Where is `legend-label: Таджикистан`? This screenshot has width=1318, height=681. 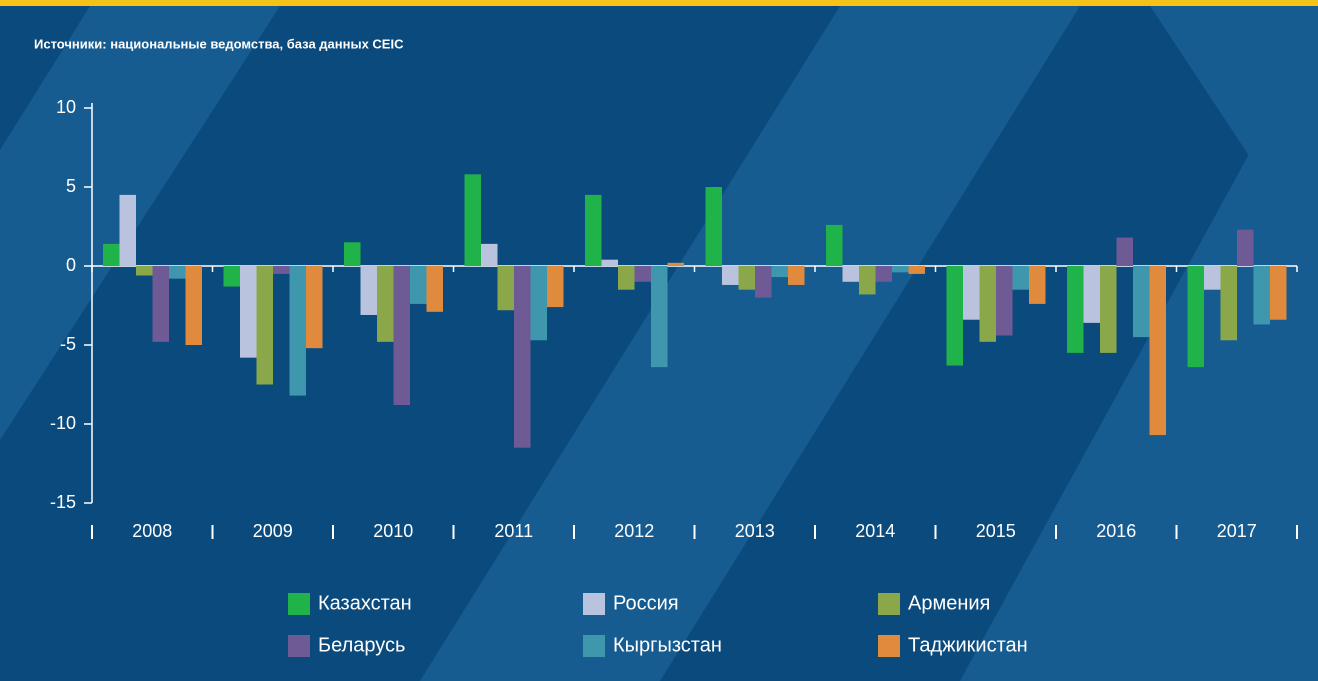 legend-label: Таджикистан is located at coordinates (968, 645).